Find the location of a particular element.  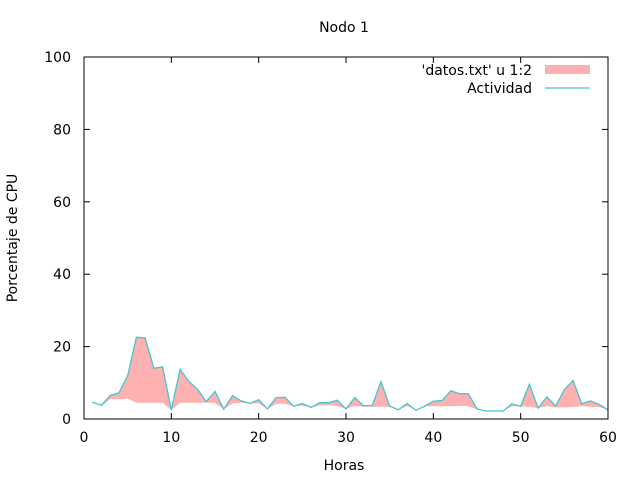

x-tick-label: 60 is located at coordinates (608, 438).